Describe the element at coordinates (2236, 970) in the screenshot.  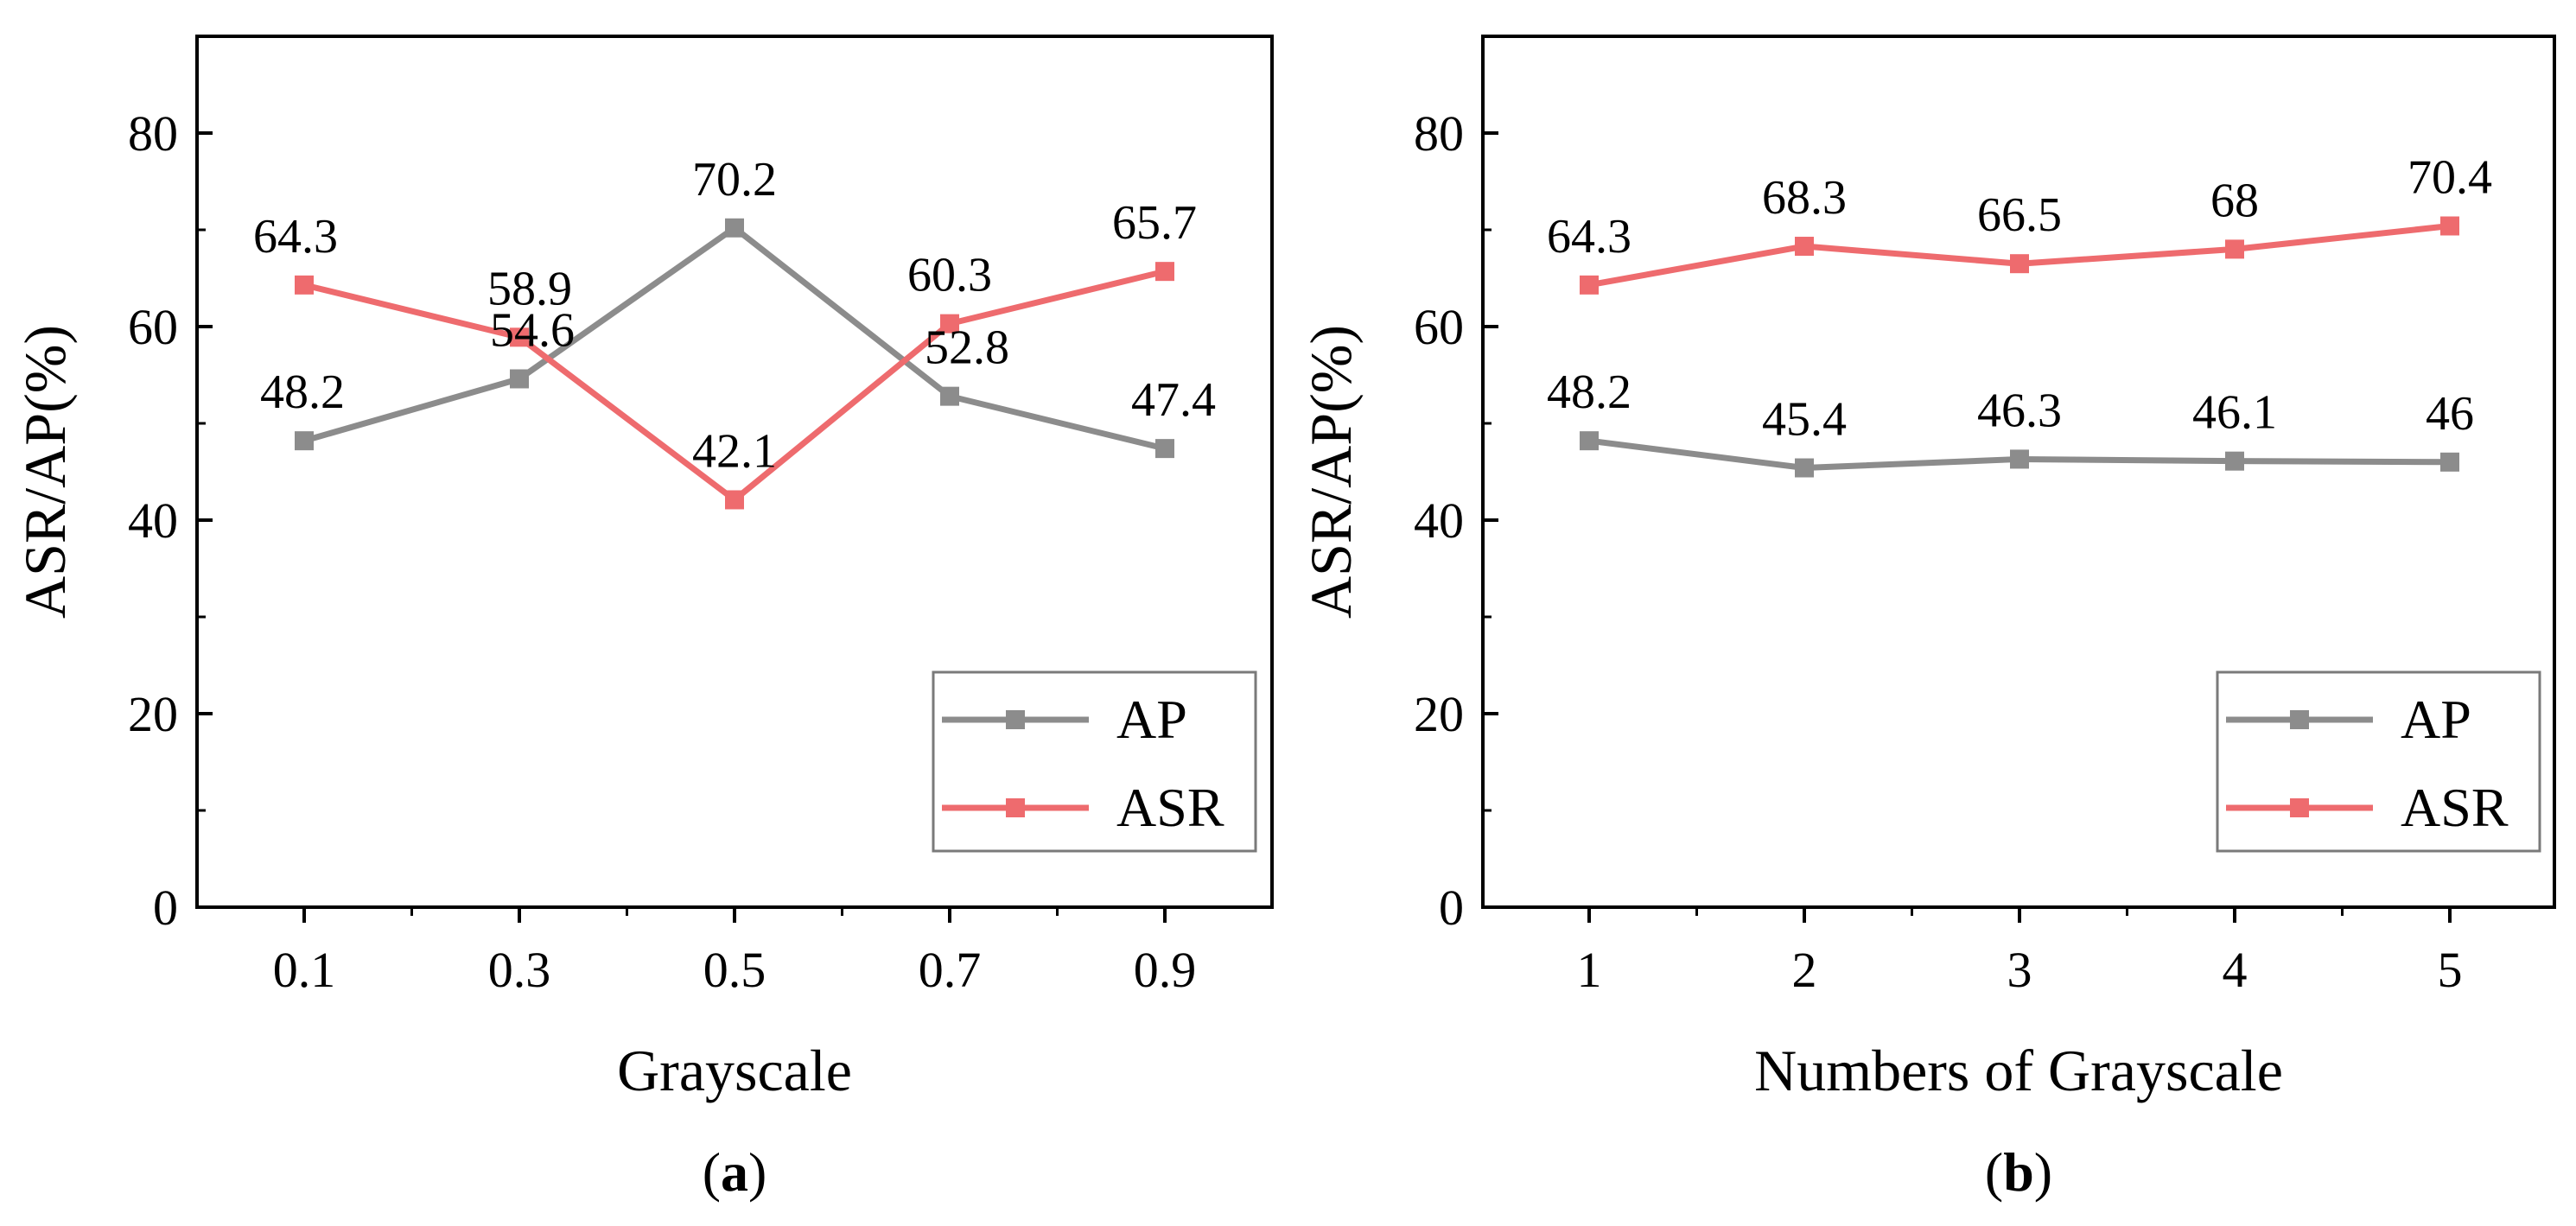
I see `x-tick-label: 4` at that location.